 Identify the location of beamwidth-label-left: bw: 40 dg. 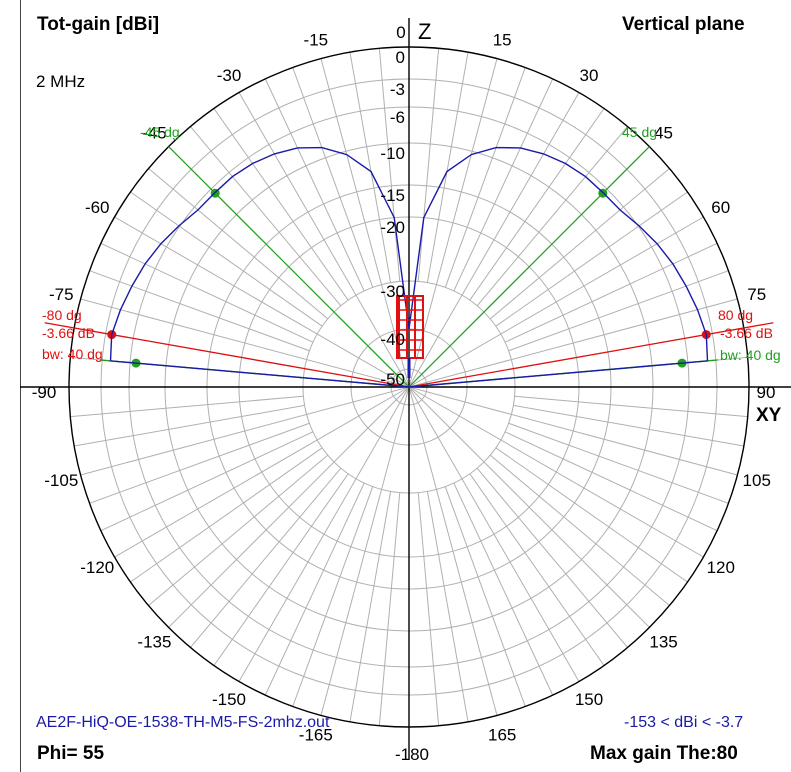
(72, 354).